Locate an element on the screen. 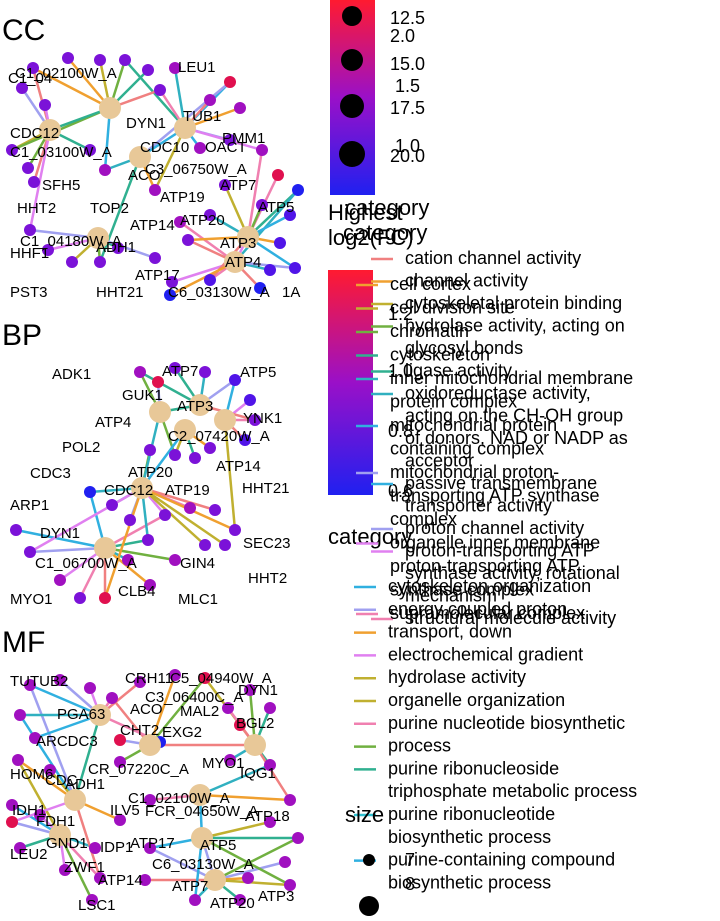 The image size is (720, 921). gene-label: ATP5 is located at coordinates (258, 372).